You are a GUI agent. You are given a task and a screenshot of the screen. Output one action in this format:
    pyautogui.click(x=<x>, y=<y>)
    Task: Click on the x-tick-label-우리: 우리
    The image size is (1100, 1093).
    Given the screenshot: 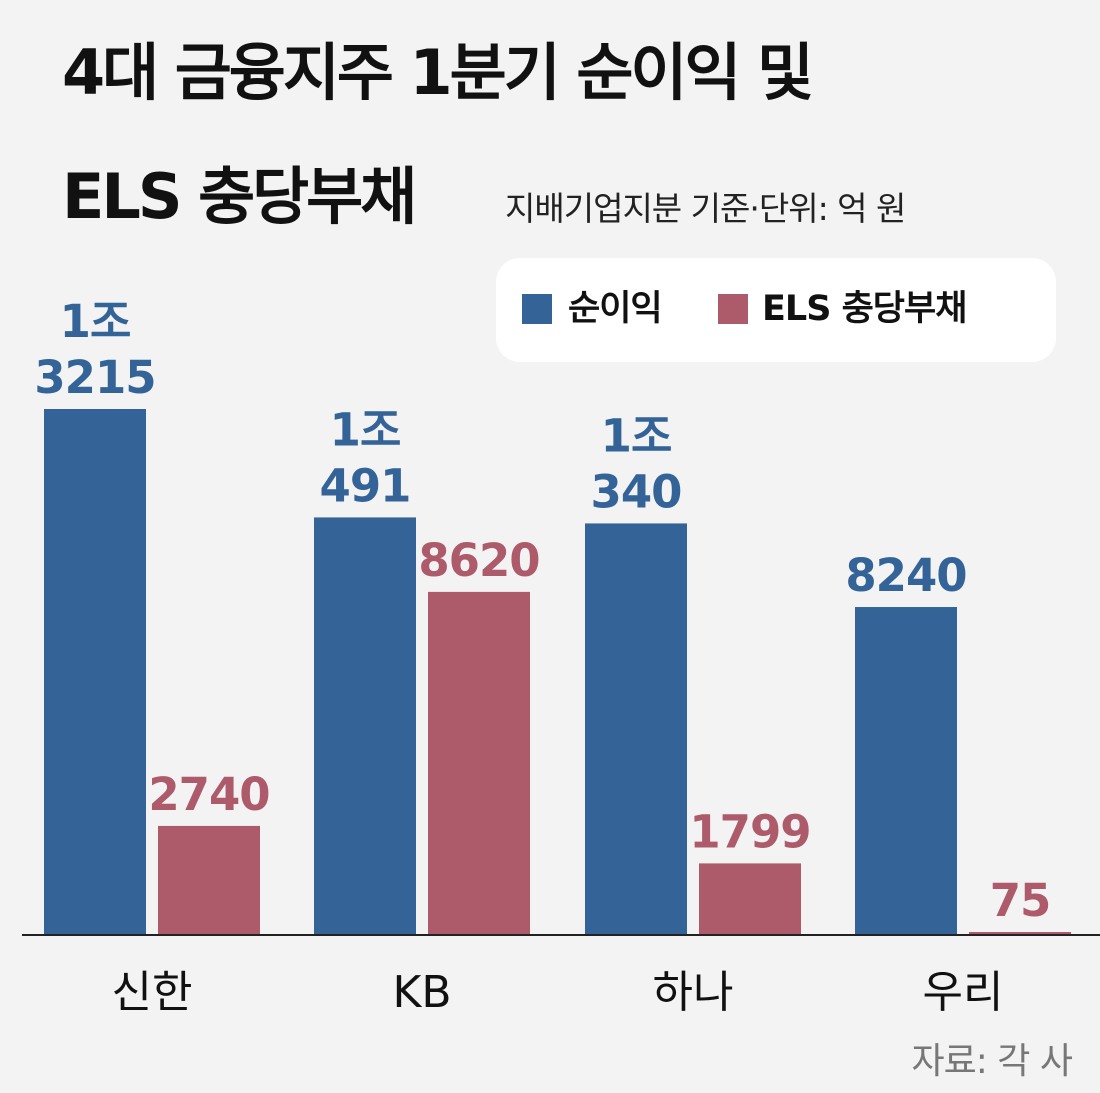 What is the action you would take?
    pyautogui.click(x=963, y=992)
    